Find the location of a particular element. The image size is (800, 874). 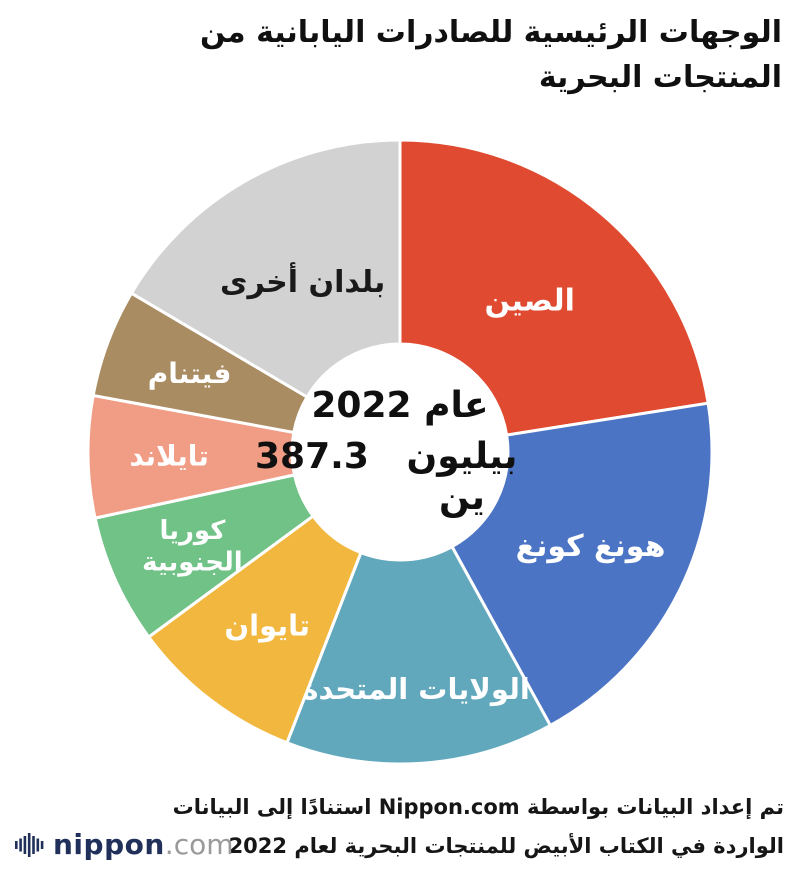

pie-slice-label-4: تايوان is located at coordinates (267, 626).